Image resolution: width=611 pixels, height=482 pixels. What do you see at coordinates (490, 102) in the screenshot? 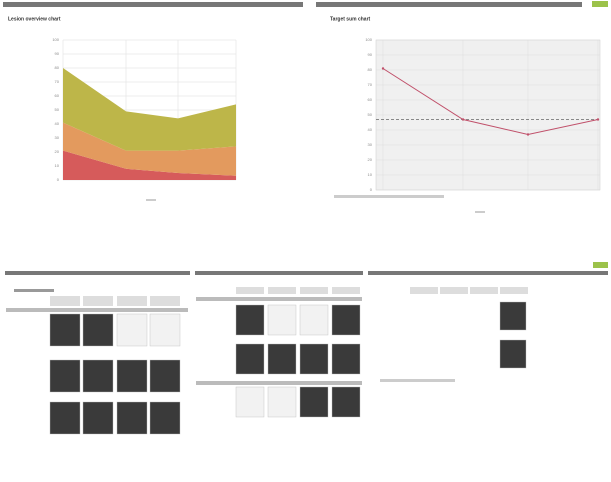
I see `line` at bounding box center [490, 102].